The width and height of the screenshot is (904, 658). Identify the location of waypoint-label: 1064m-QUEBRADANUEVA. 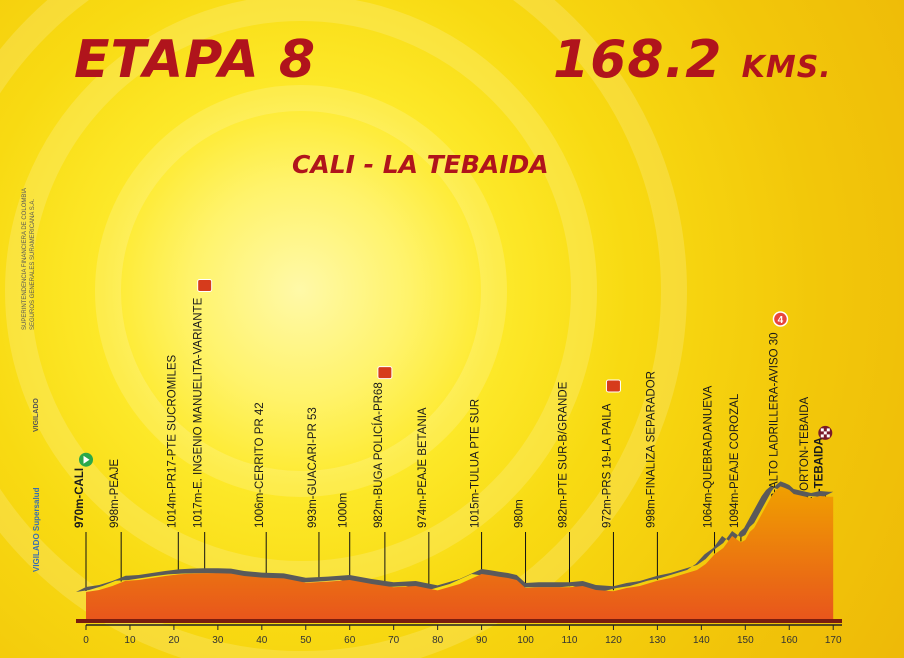
(709, 456).